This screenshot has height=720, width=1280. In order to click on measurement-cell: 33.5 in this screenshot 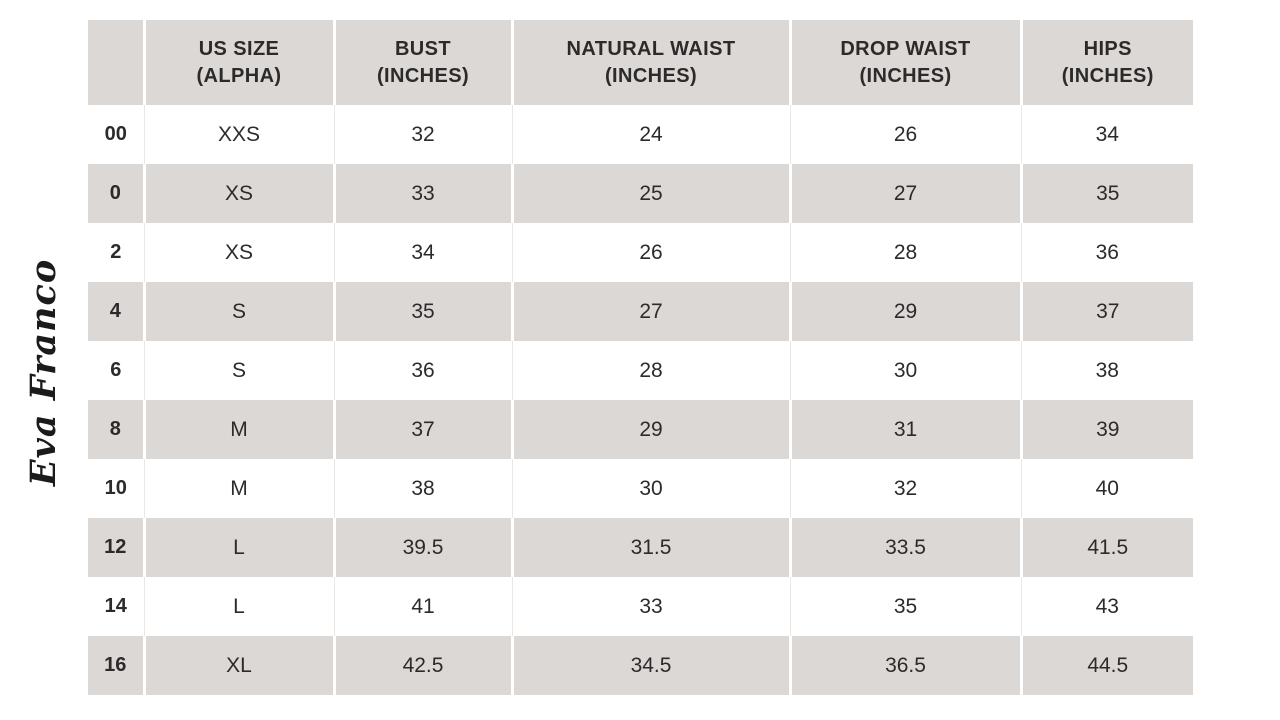, I will do `click(904, 547)`.